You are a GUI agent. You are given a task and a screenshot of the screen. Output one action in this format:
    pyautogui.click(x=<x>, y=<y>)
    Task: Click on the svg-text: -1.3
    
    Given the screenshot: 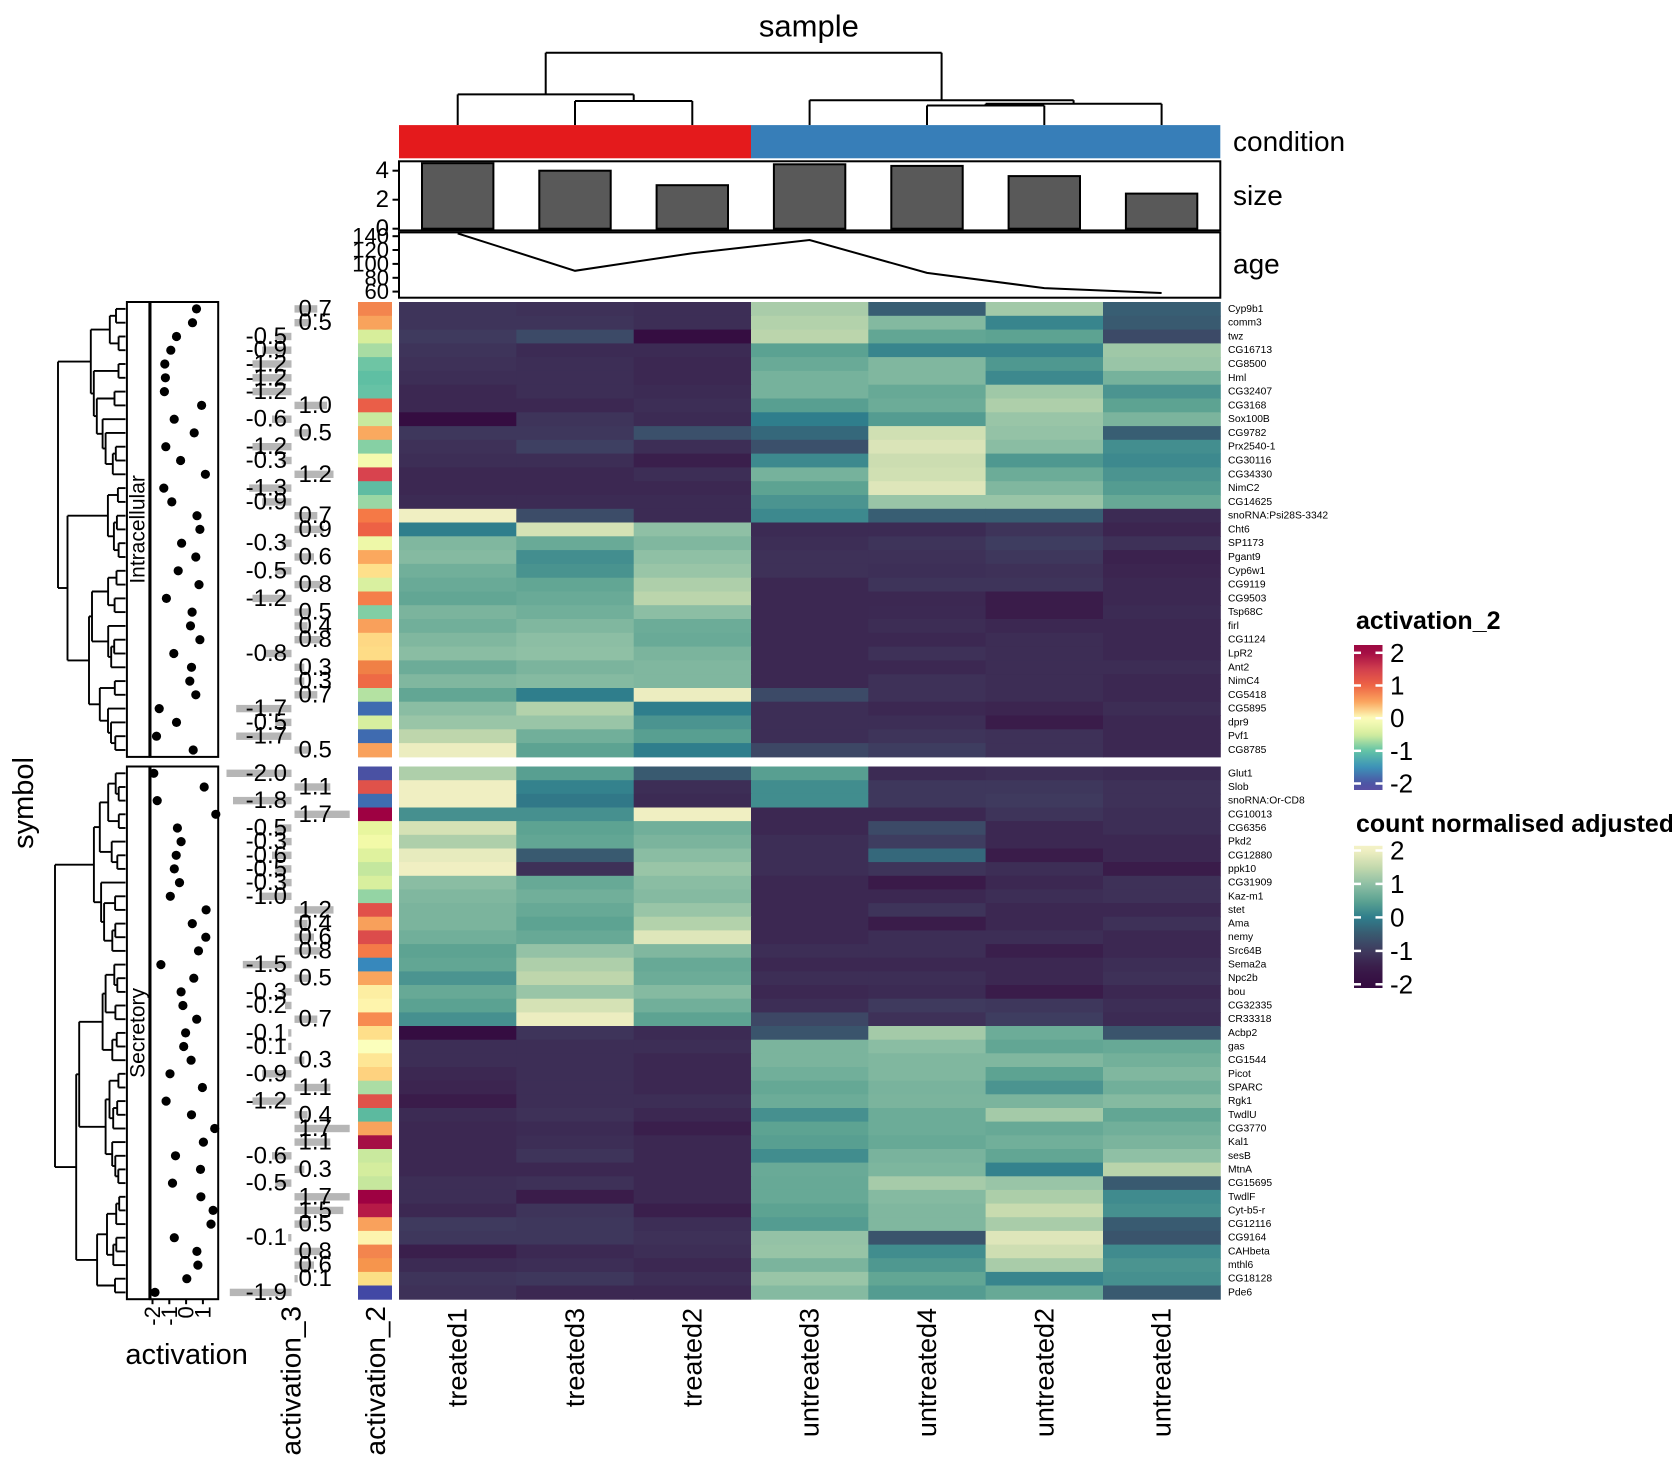 What is the action you would take?
    pyautogui.click(x=266, y=488)
    